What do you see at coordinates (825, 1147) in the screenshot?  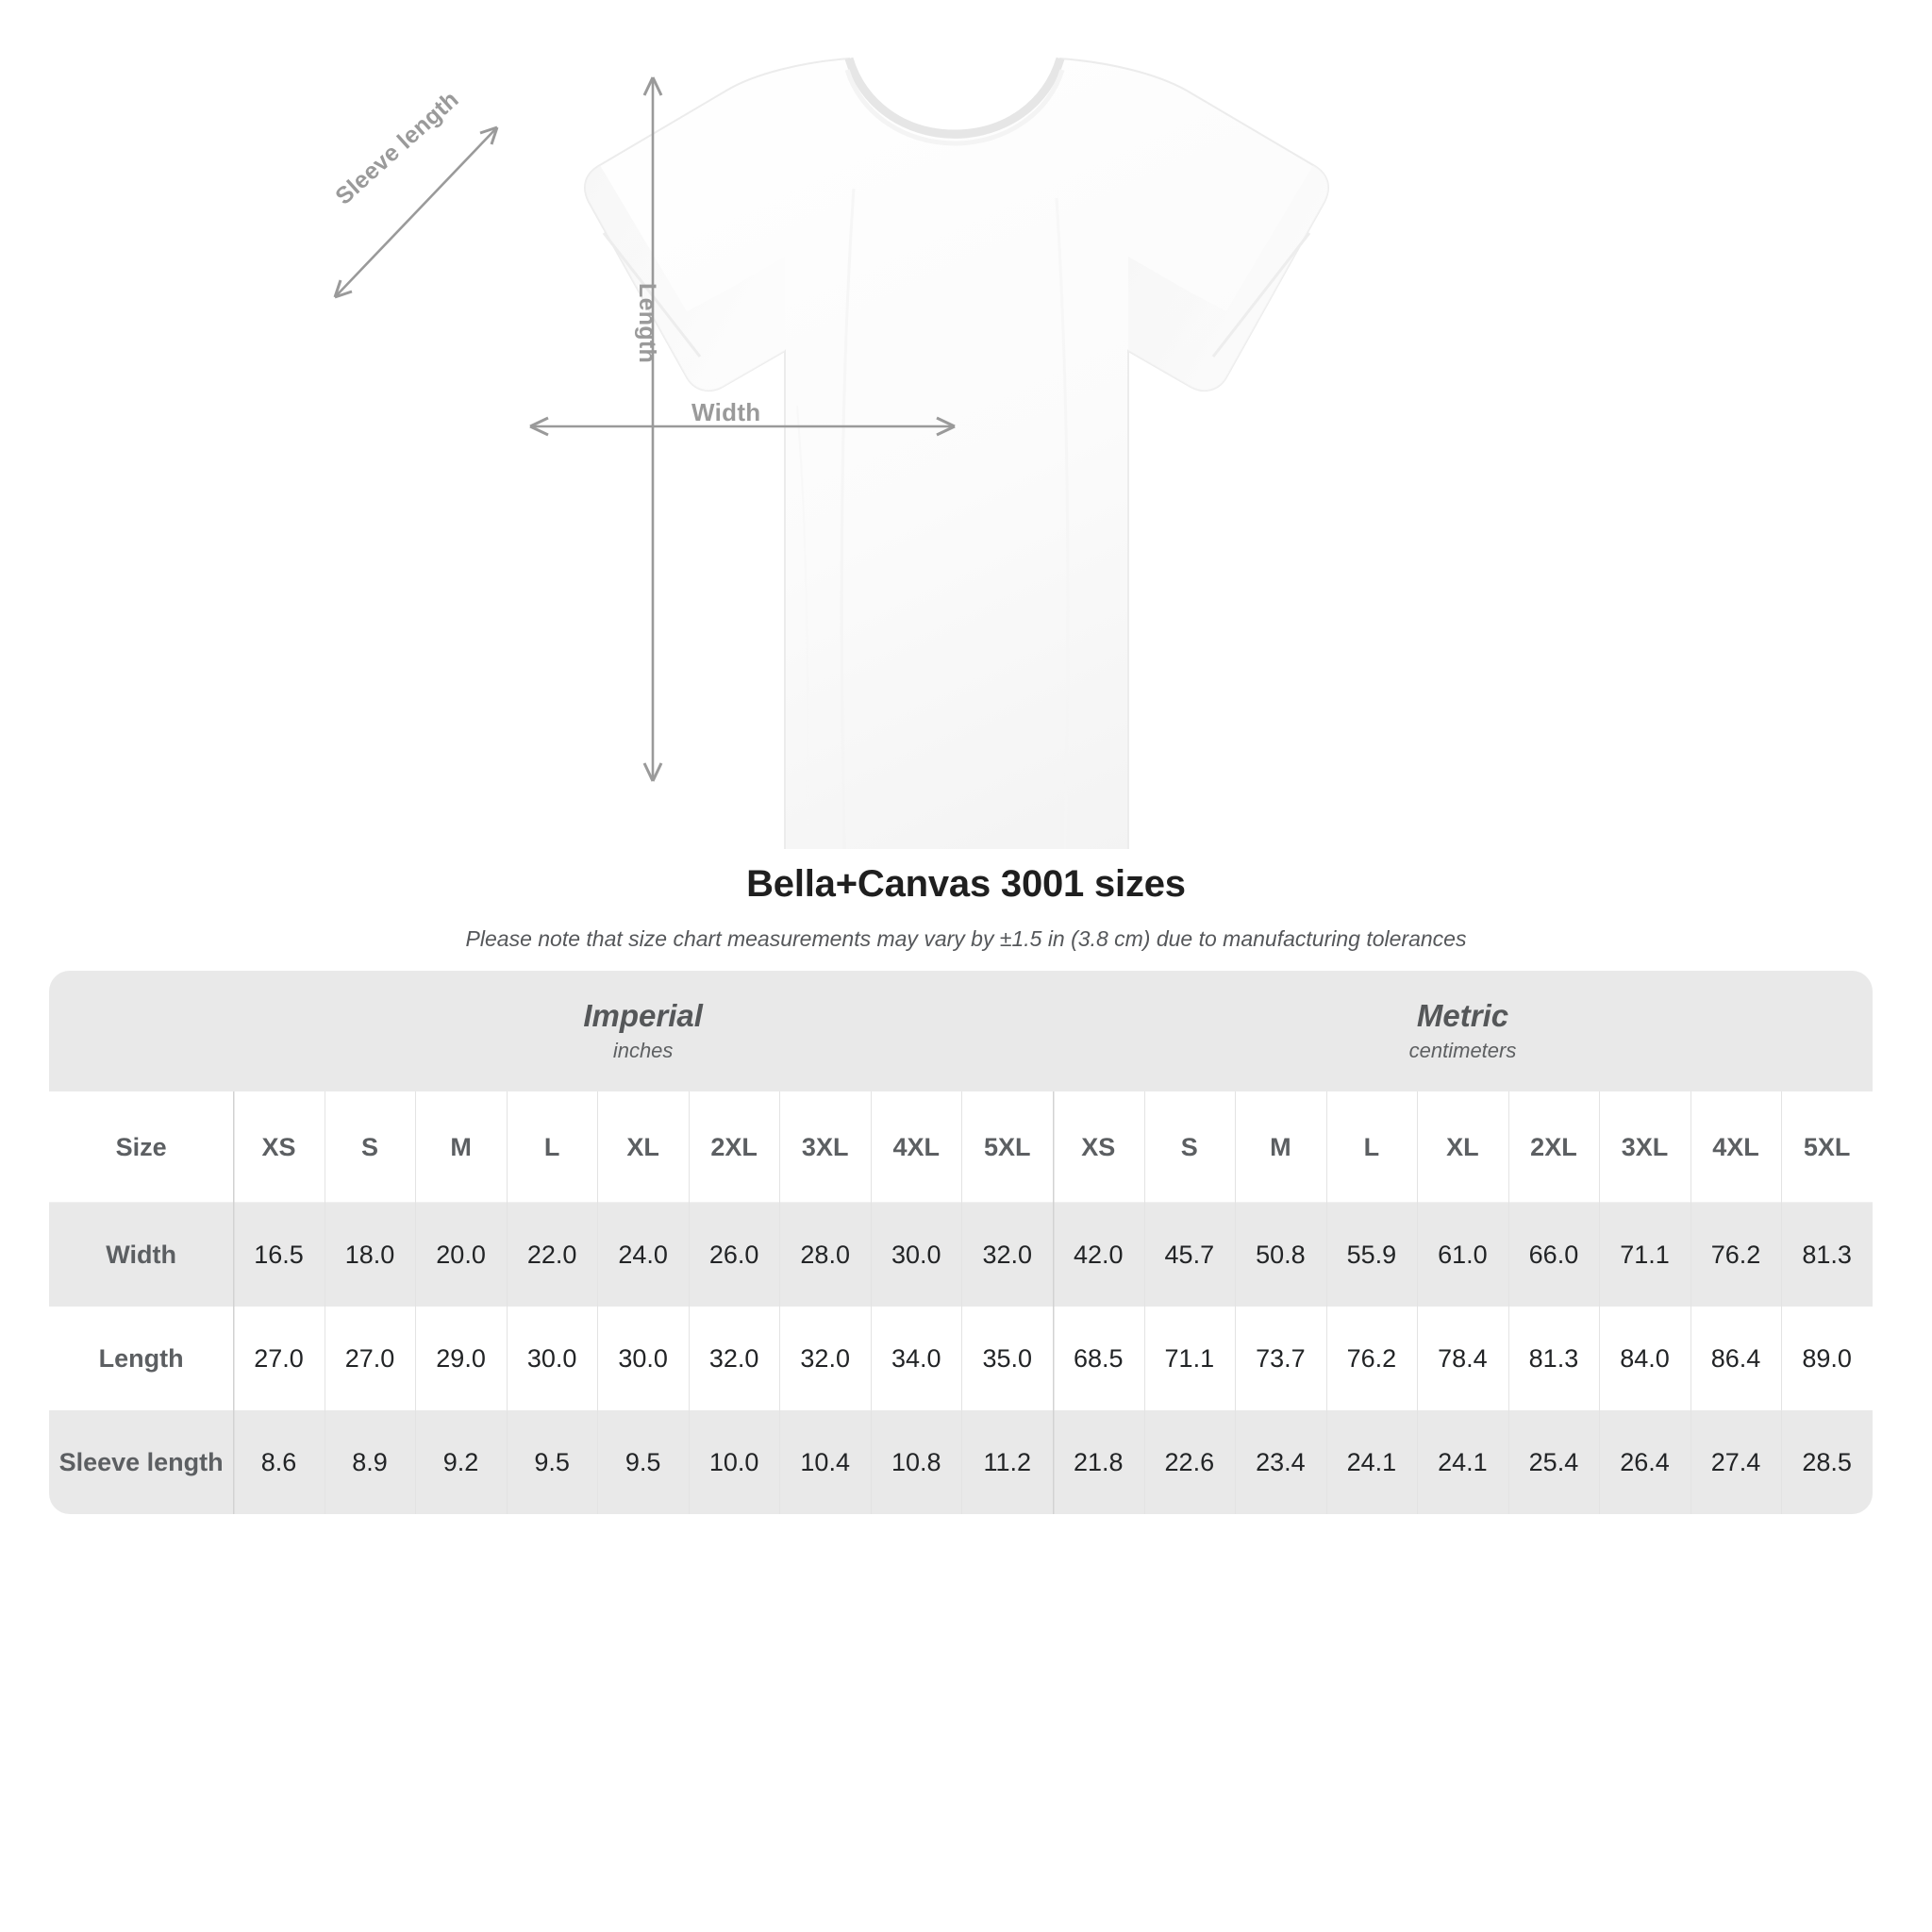 I see `size-header-imperial-3xl: 3XL` at bounding box center [825, 1147].